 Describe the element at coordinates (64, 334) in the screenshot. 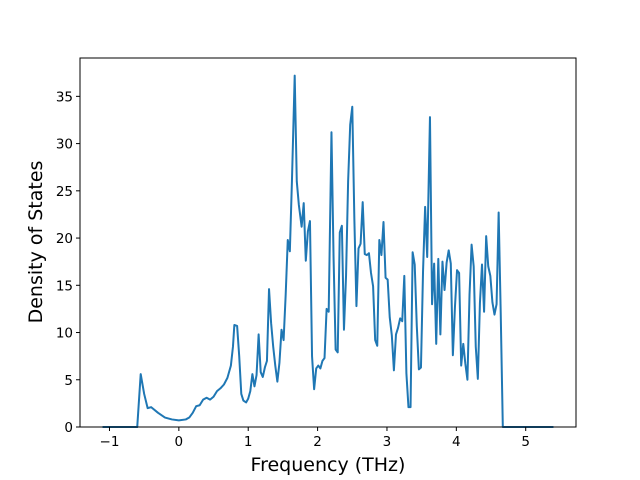

I see `y-tick-label: 10` at that location.